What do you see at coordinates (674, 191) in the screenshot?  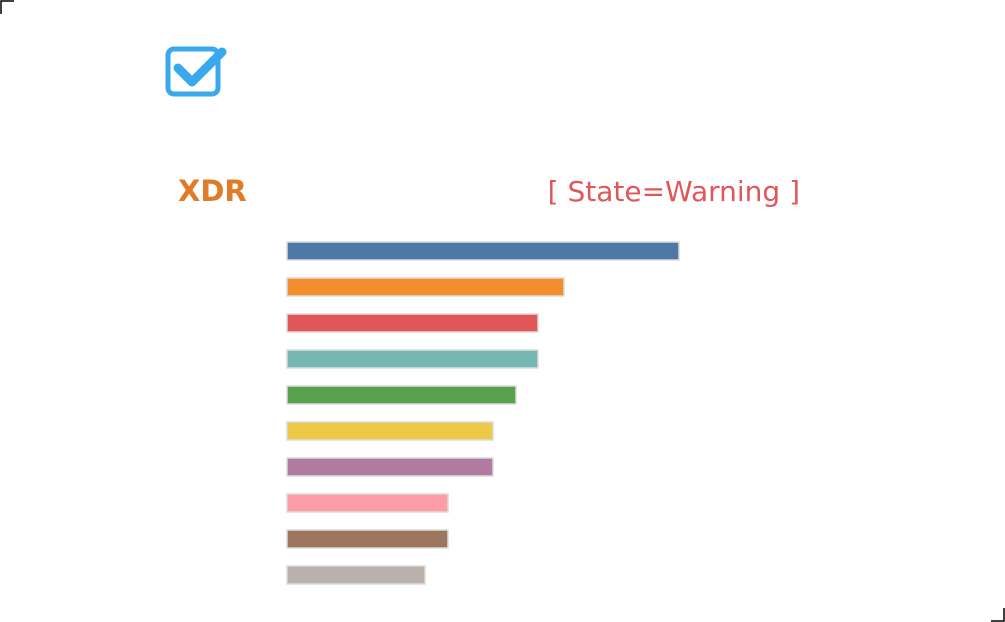 I see `annotation: [ State=Warning ]` at bounding box center [674, 191].